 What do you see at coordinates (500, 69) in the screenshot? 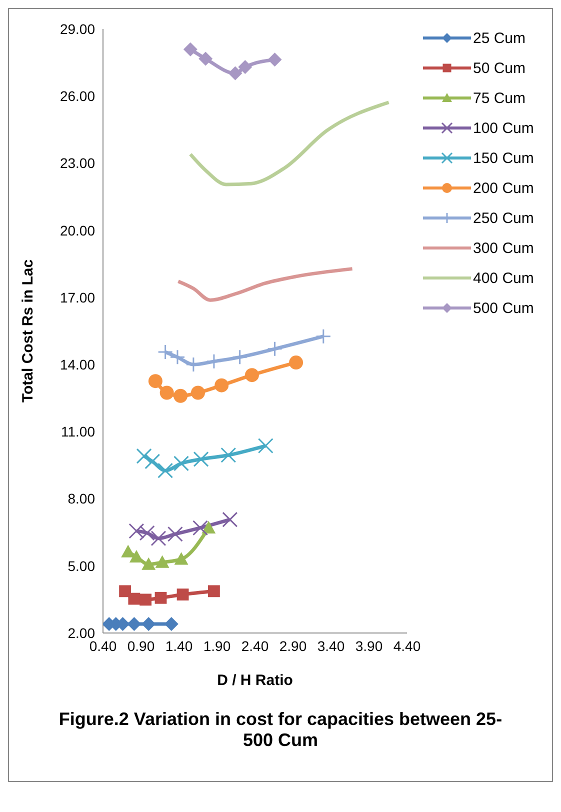
I see `legend-label: 50 Cum` at bounding box center [500, 69].